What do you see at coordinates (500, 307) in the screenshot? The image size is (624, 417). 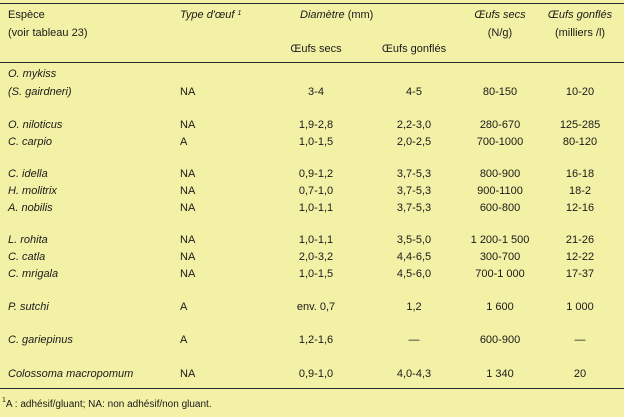 I see `oeufs-secs: 1 600` at bounding box center [500, 307].